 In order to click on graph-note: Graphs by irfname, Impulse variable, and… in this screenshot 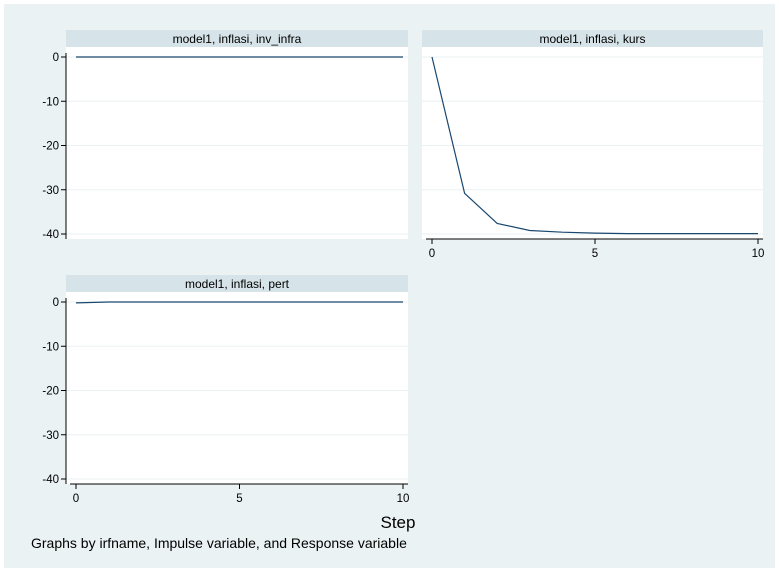, I will do `click(219, 543)`.